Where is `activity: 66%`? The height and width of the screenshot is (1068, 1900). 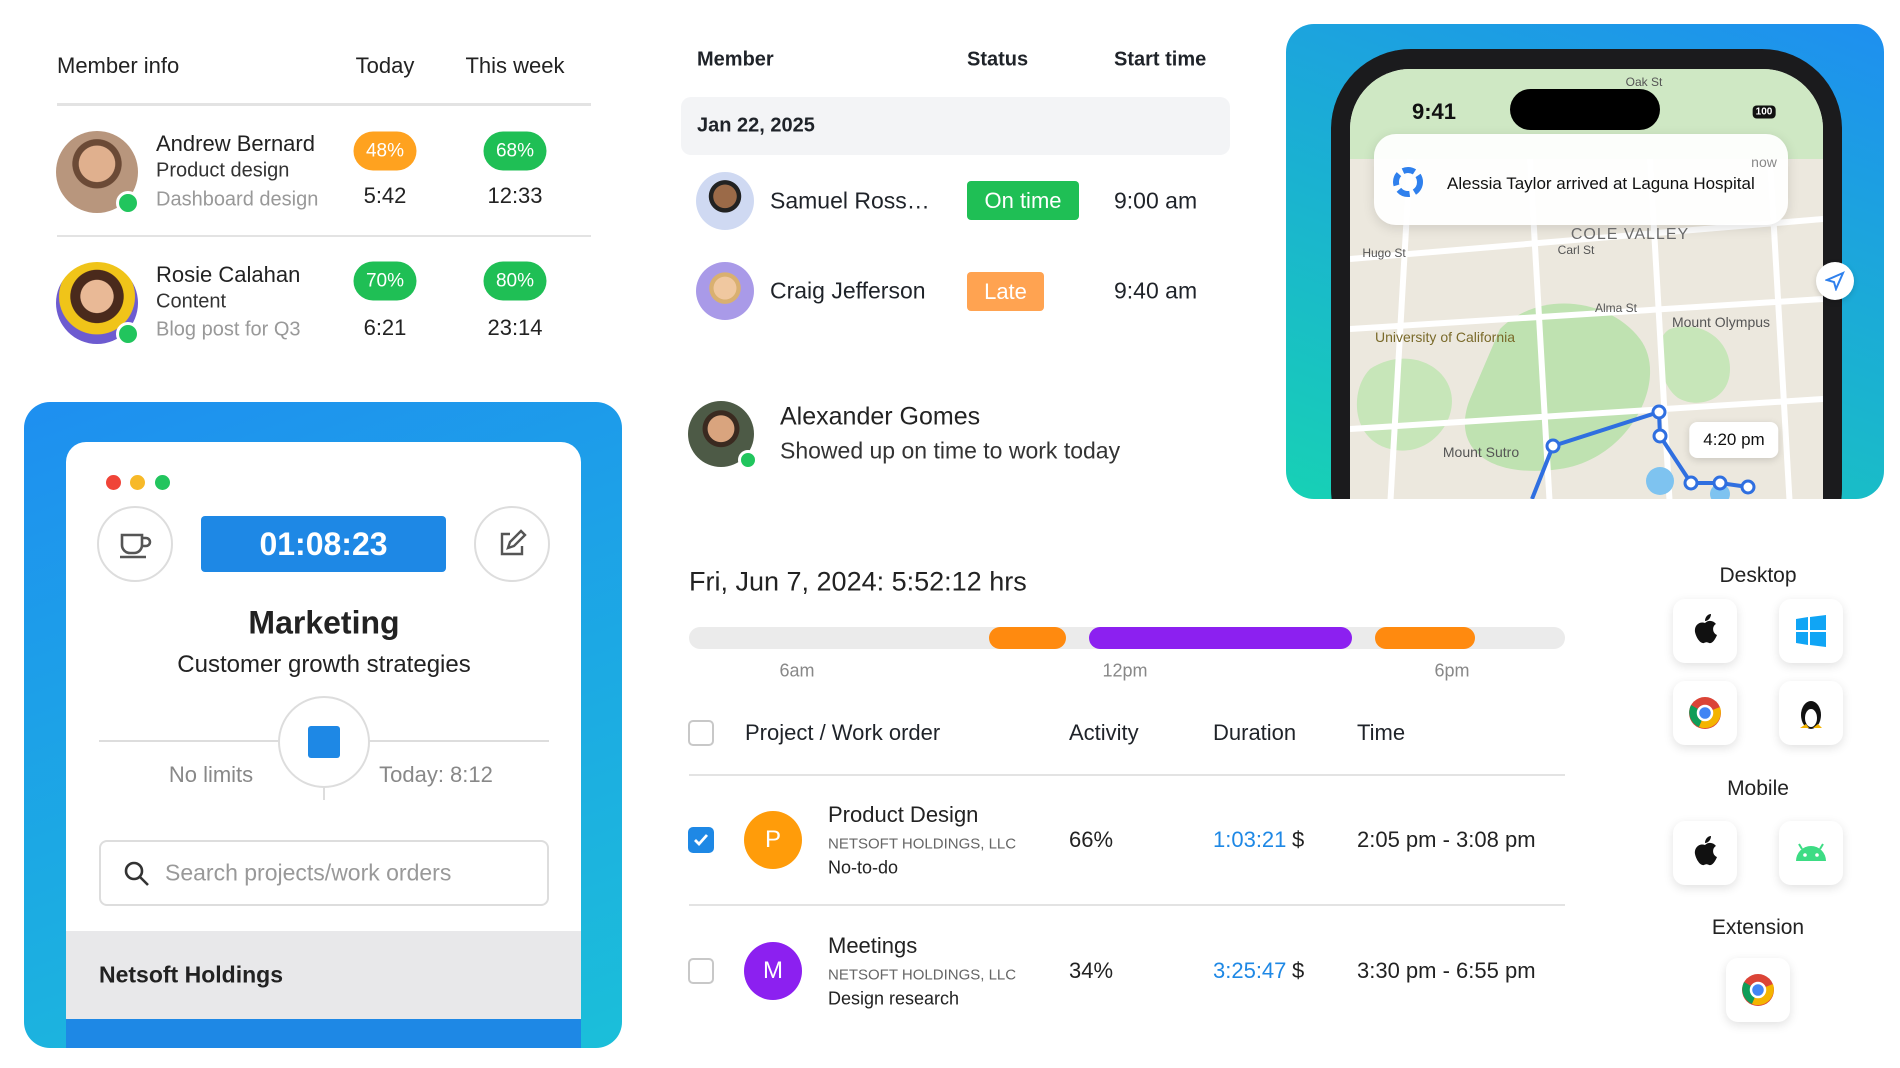
activity: 66% is located at coordinates (1091, 839).